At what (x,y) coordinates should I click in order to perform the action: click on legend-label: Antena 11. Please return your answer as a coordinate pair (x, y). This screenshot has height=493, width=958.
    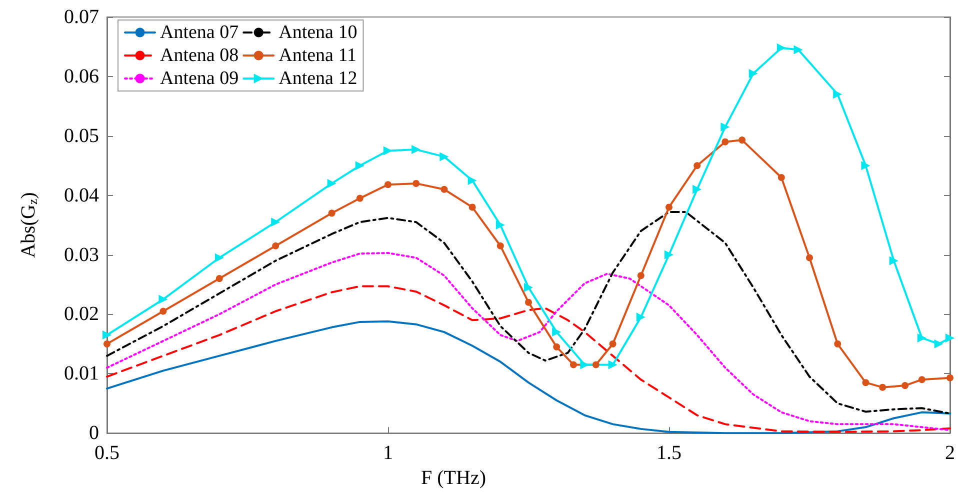
    Looking at the image, I should click on (317, 55).